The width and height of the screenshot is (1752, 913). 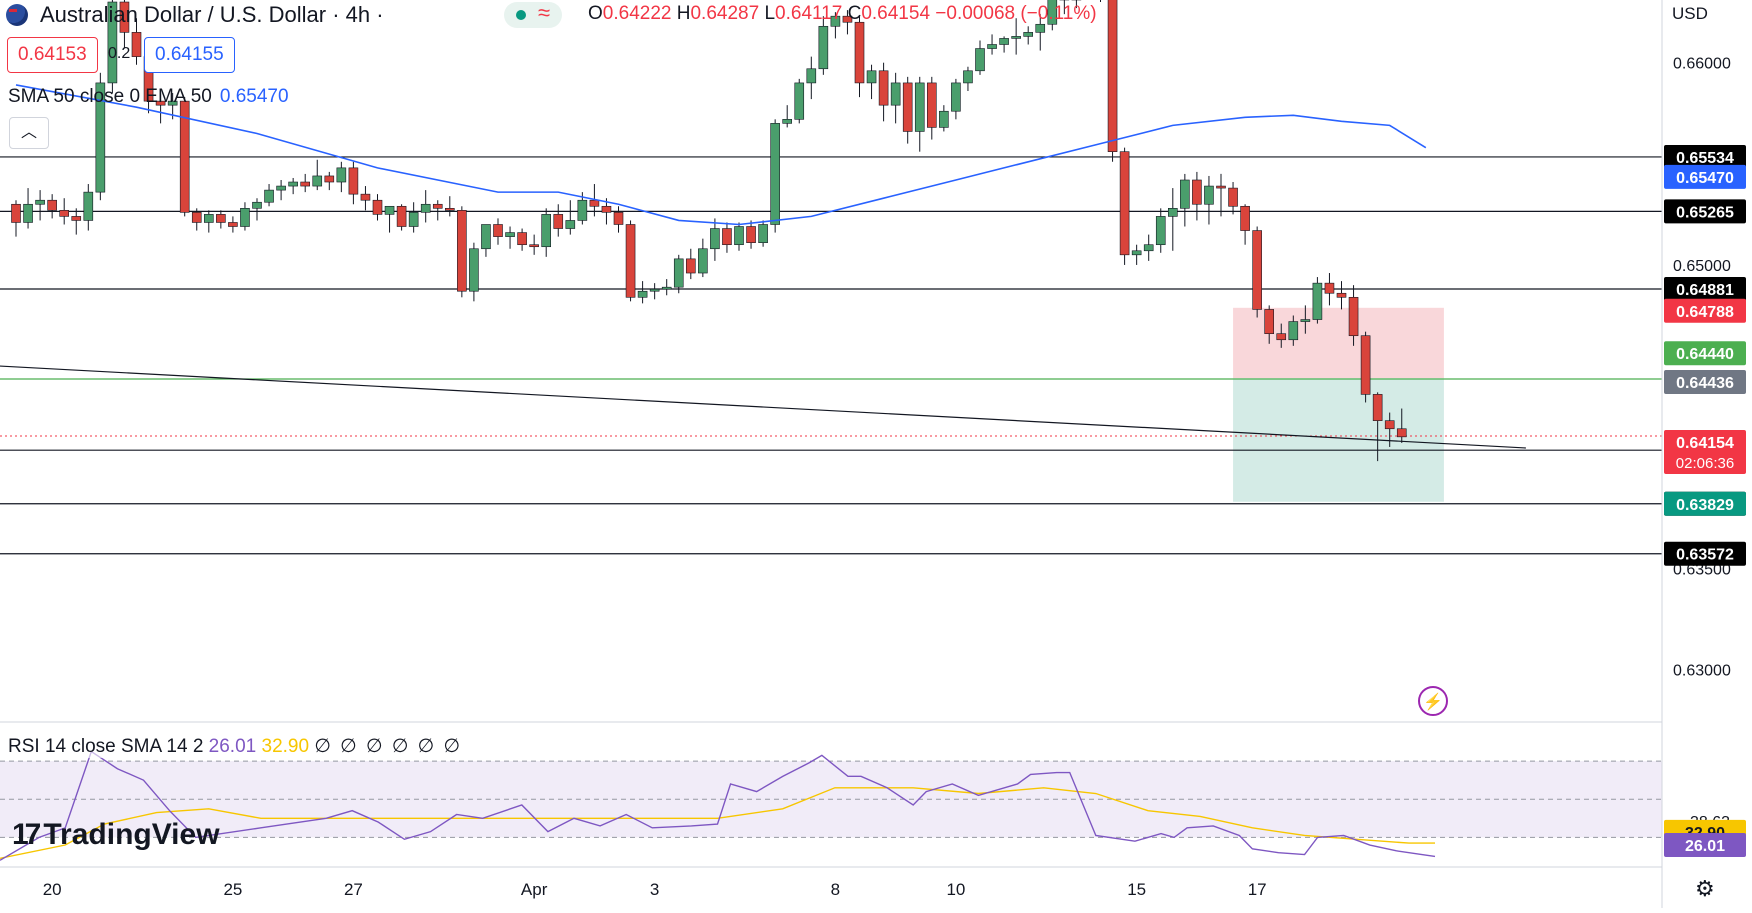 What do you see at coordinates (1705, 888) in the screenshot?
I see `axis-settings-gear-icon: ⚙` at bounding box center [1705, 888].